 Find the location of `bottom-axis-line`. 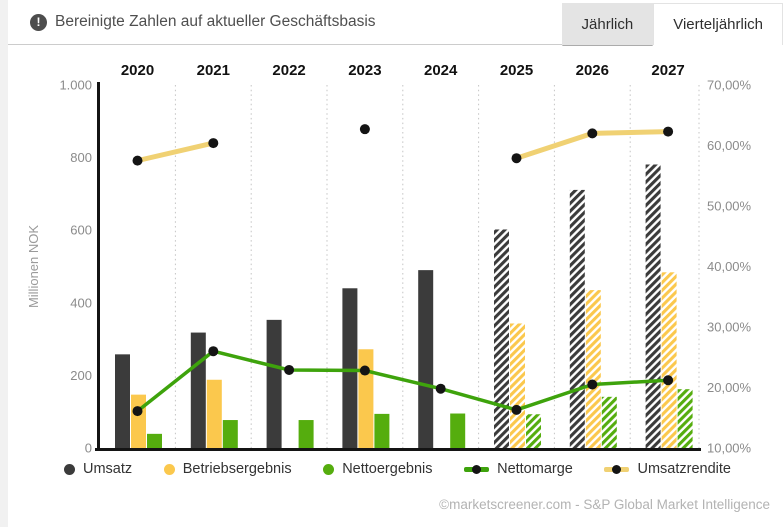

bottom-axis-line is located at coordinates (398, 449).